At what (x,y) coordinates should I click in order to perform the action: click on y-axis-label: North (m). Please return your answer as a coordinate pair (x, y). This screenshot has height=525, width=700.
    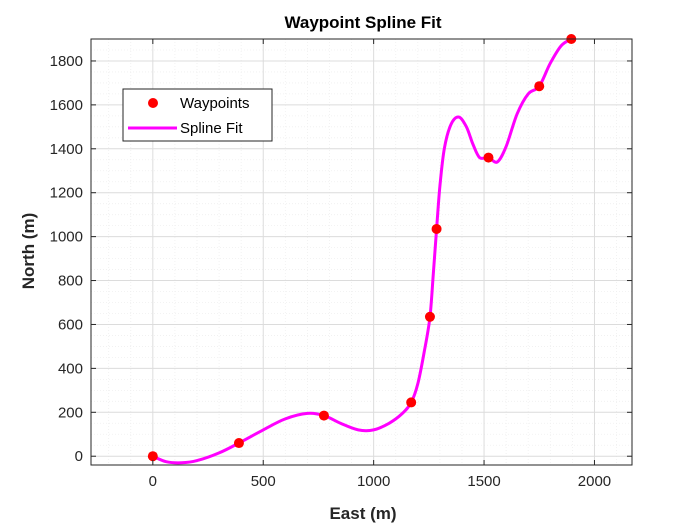
    Looking at the image, I should click on (28, 251).